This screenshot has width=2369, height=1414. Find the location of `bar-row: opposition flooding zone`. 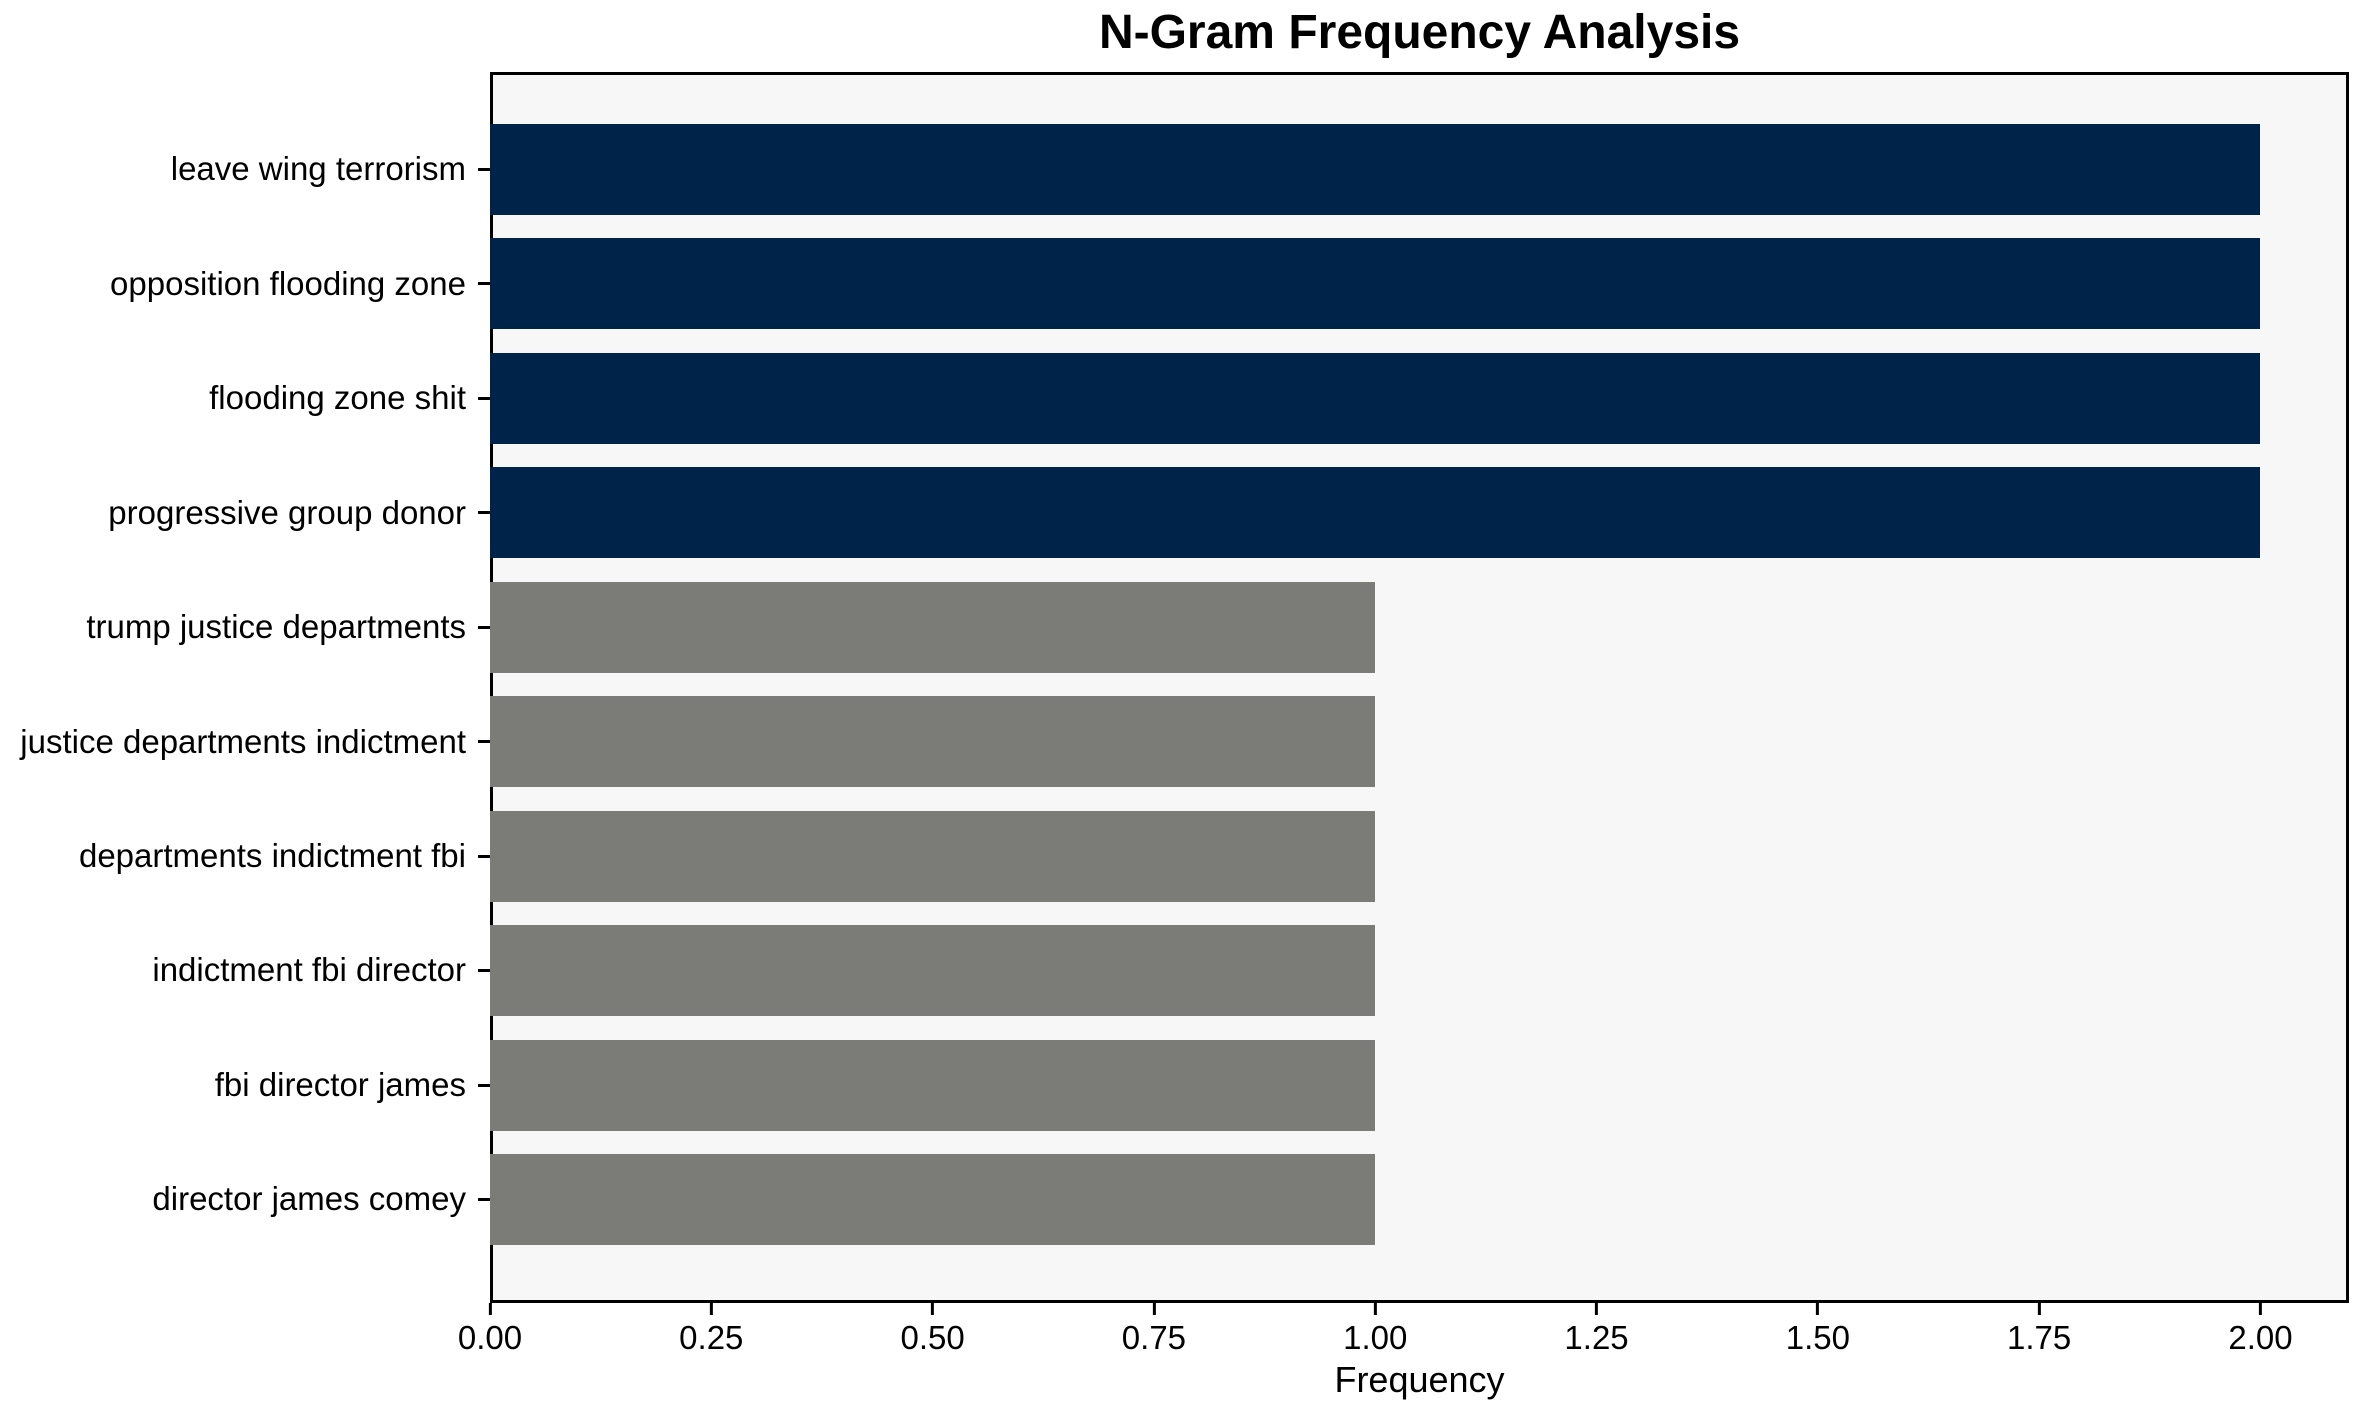

bar-row: opposition flooding zone is located at coordinates (1174, 284).